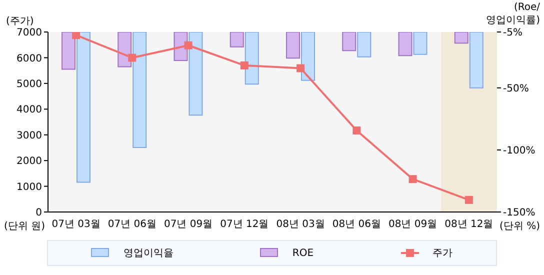 The width and height of the screenshot is (544, 275). What do you see at coordinates (516, 88) in the screenshot?
I see `y2-tick-label: -50%` at bounding box center [516, 88].